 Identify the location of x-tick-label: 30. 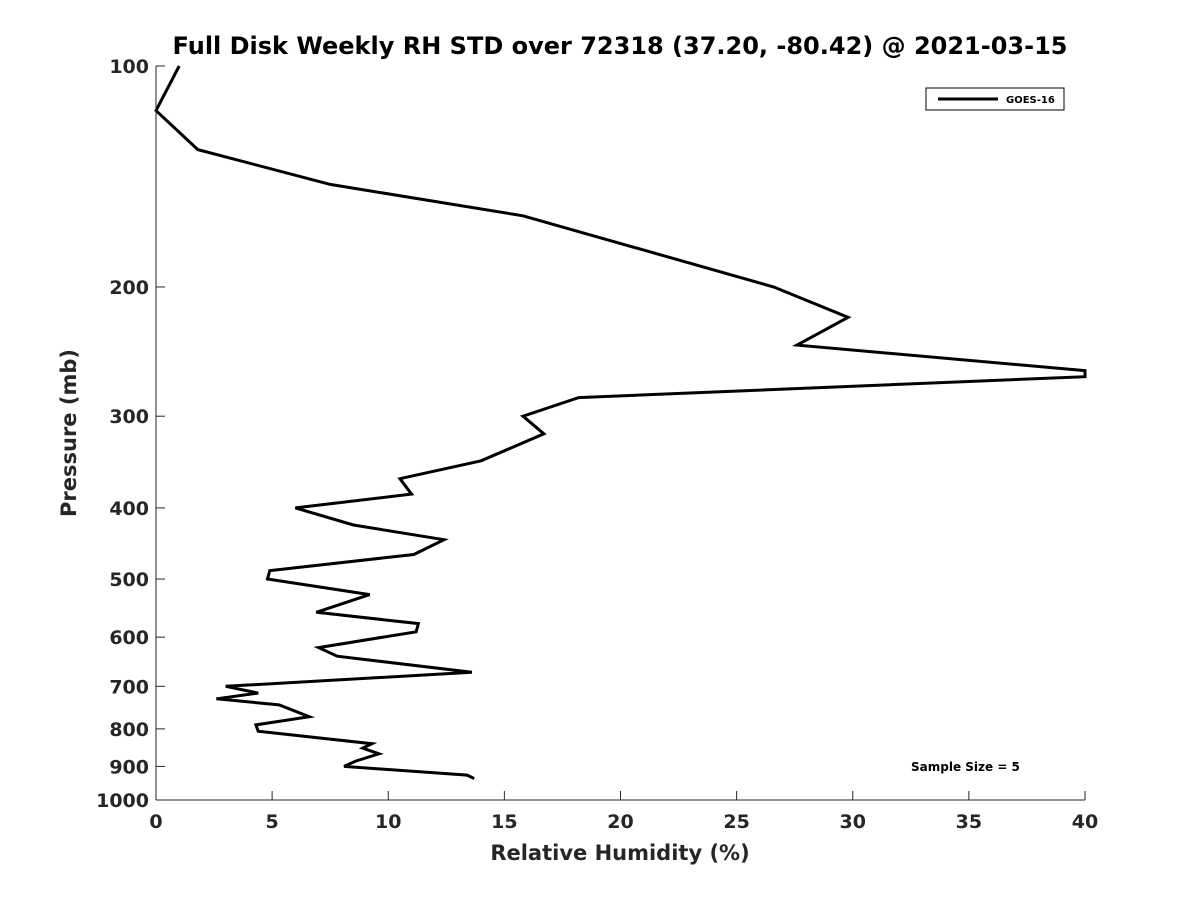
(853, 822).